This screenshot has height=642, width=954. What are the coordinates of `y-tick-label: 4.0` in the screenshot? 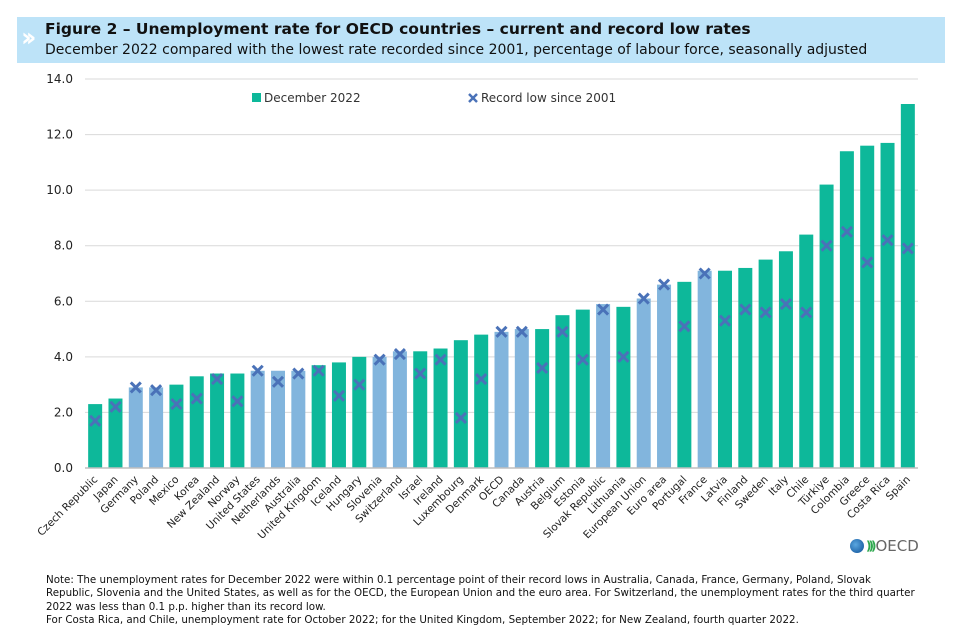 It's located at (63, 357).